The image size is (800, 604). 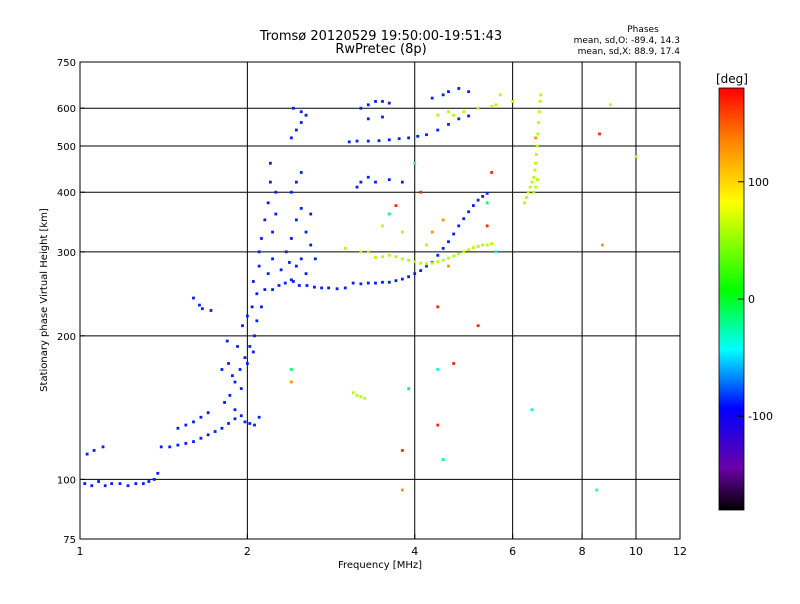 I want to click on colorbar-ticks: 100 0 -100, so click(x=755, y=299).